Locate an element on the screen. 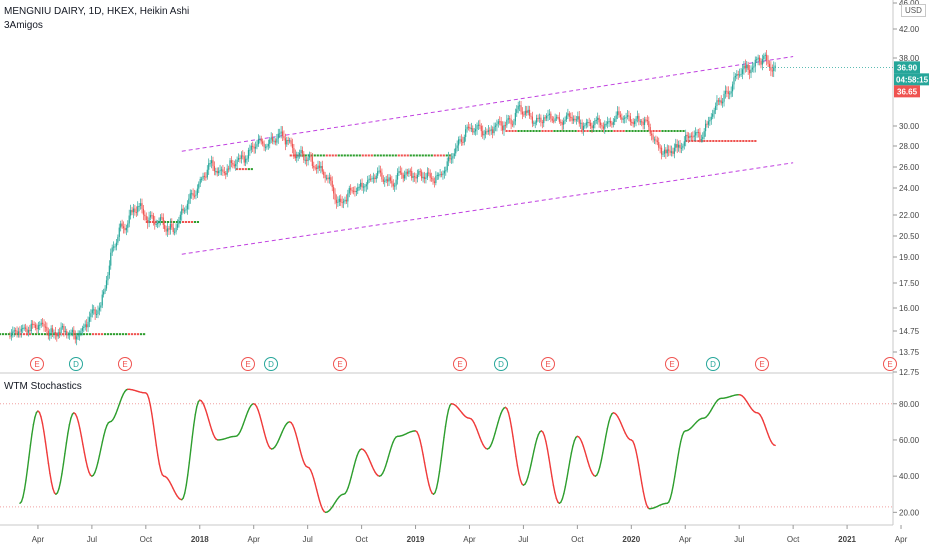  price-tick-label: 26.00 is located at coordinates (909, 167).